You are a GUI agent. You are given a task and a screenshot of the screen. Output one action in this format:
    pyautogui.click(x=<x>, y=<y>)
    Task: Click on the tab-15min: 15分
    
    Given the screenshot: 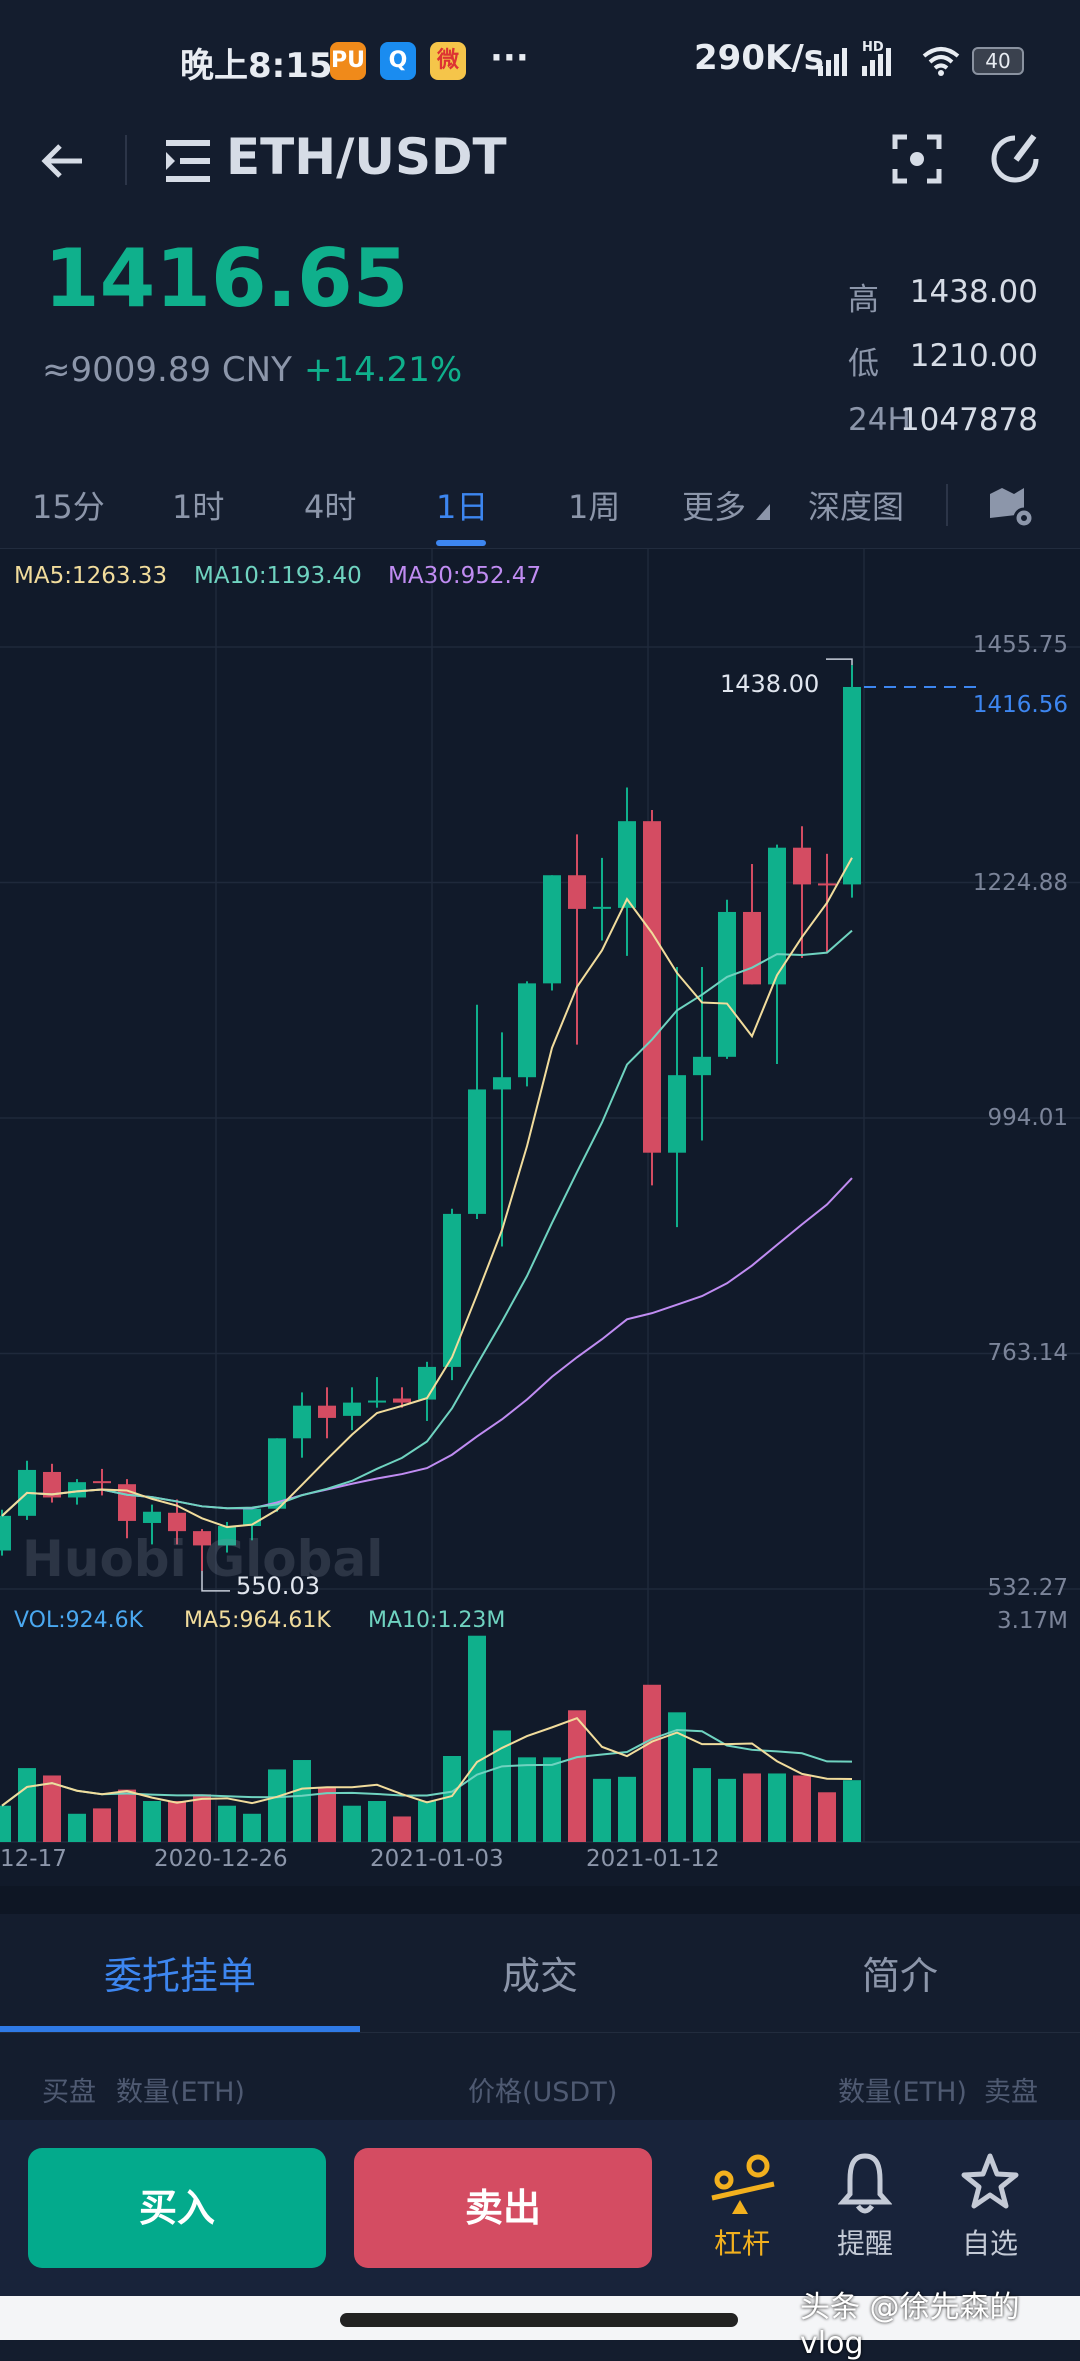 What is the action you would take?
    pyautogui.click(x=68, y=507)
    